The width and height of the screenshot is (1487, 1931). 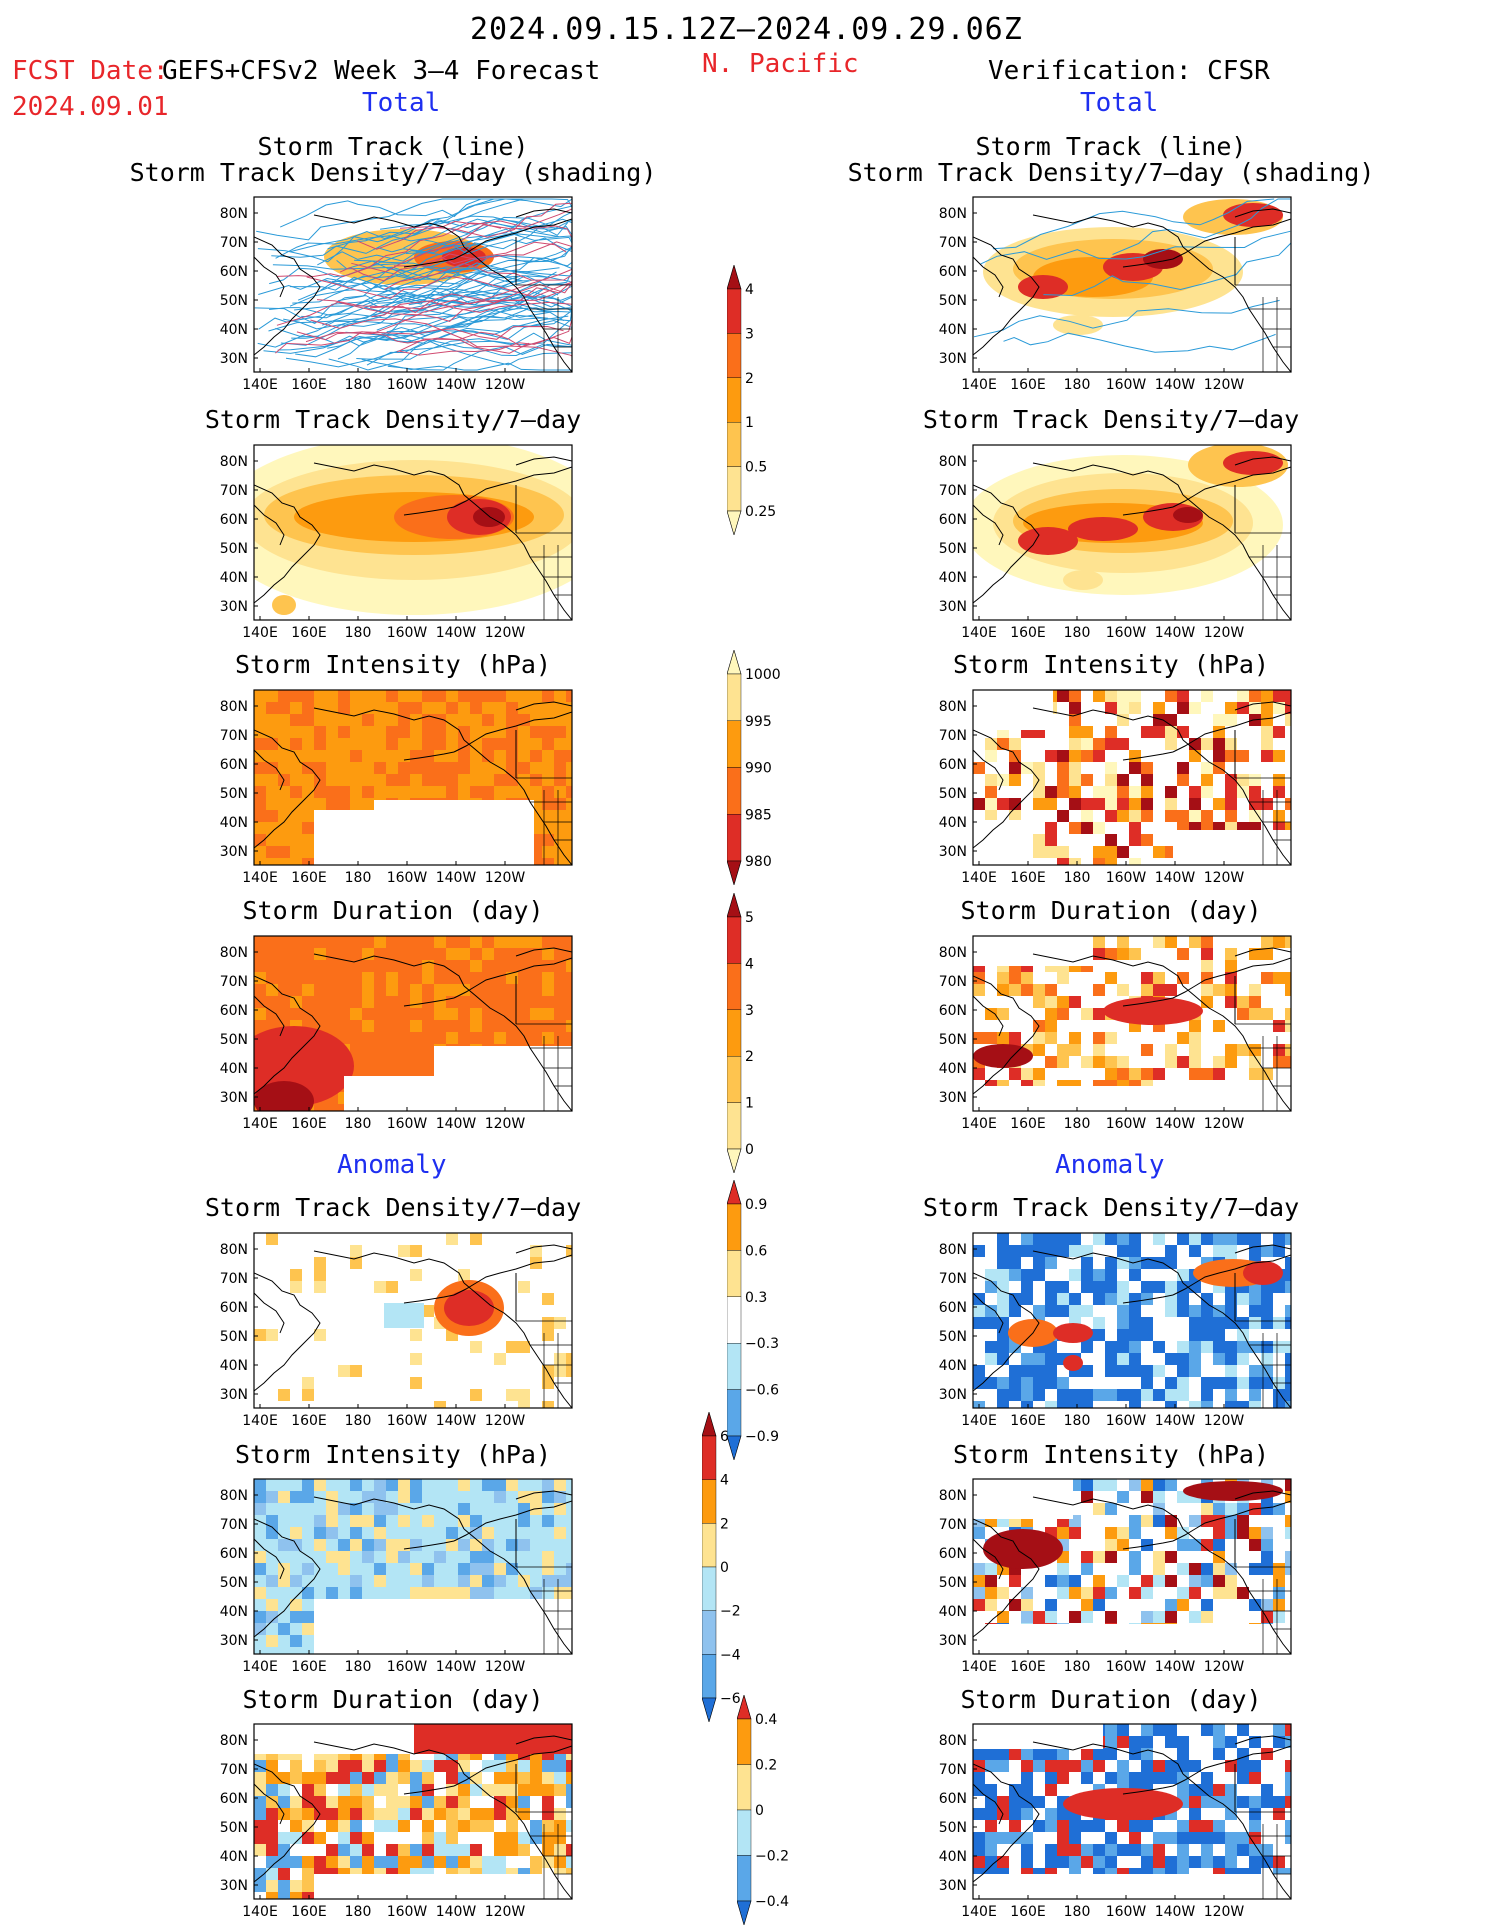 I want to click on lat-tick-label: 80N, so click(x=234, y=707).